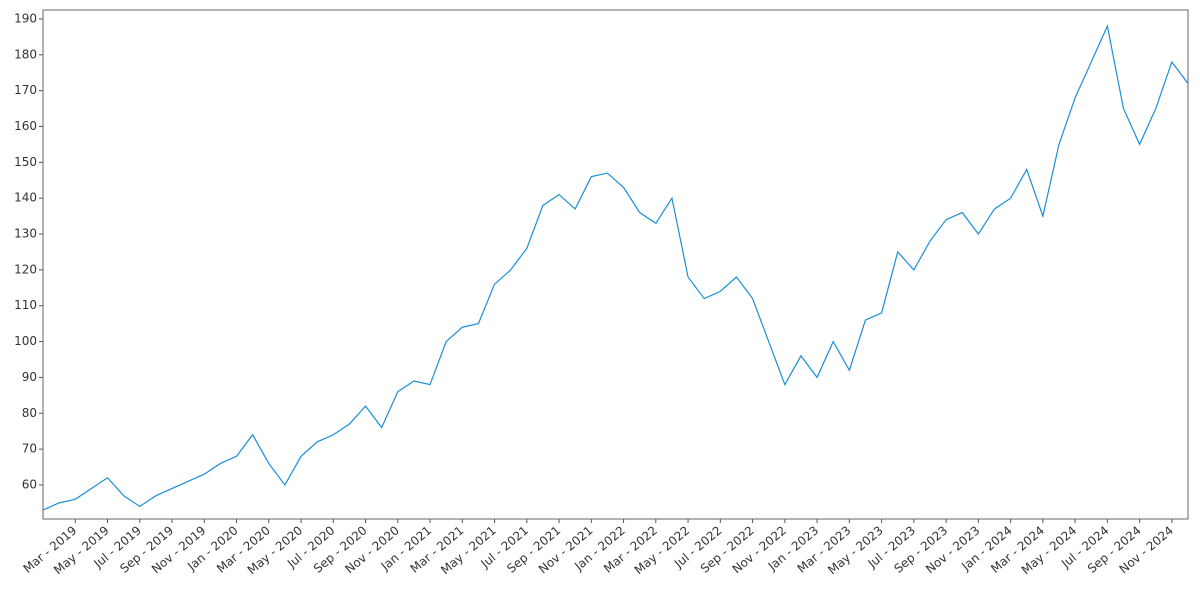 The image size is (1200, 600). I want to click on y-tick-label: 170, so click(25, 90).